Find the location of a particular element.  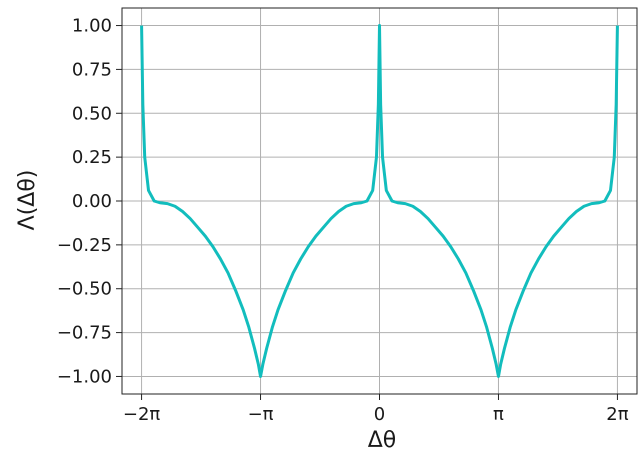

x-axis-label: Δθ is located at coordinates (382, 440).